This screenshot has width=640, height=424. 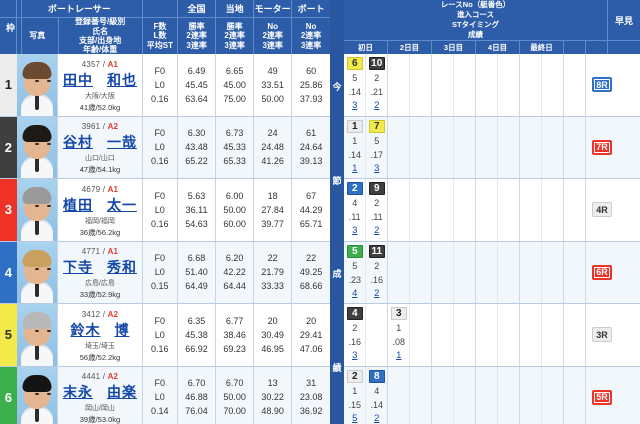 I want to click on hayami-race-badge: 6R, so click(x=602, y=272).